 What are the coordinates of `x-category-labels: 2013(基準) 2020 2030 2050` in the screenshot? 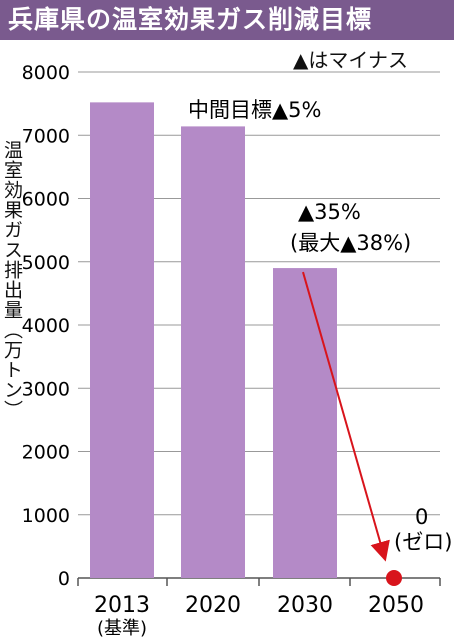 It's located at (259, 616).